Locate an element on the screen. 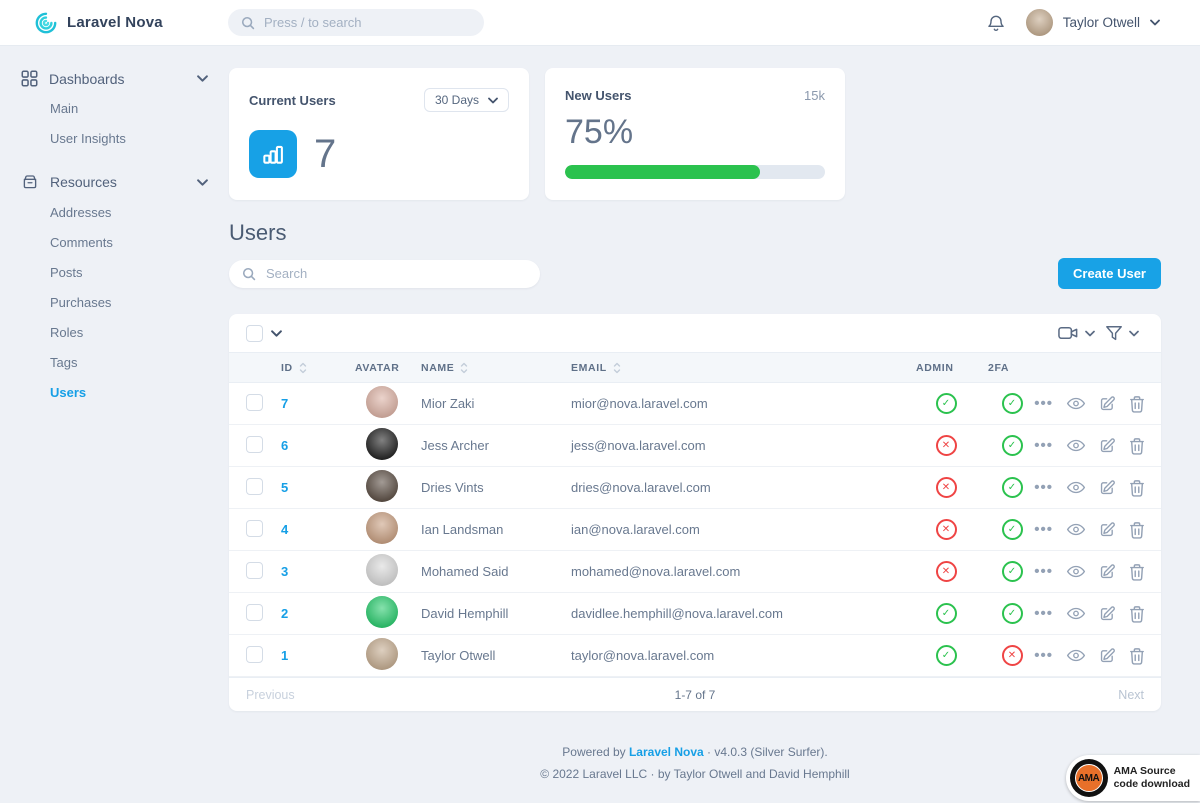  select-all-checkbox is located at coordinates (254, 333).